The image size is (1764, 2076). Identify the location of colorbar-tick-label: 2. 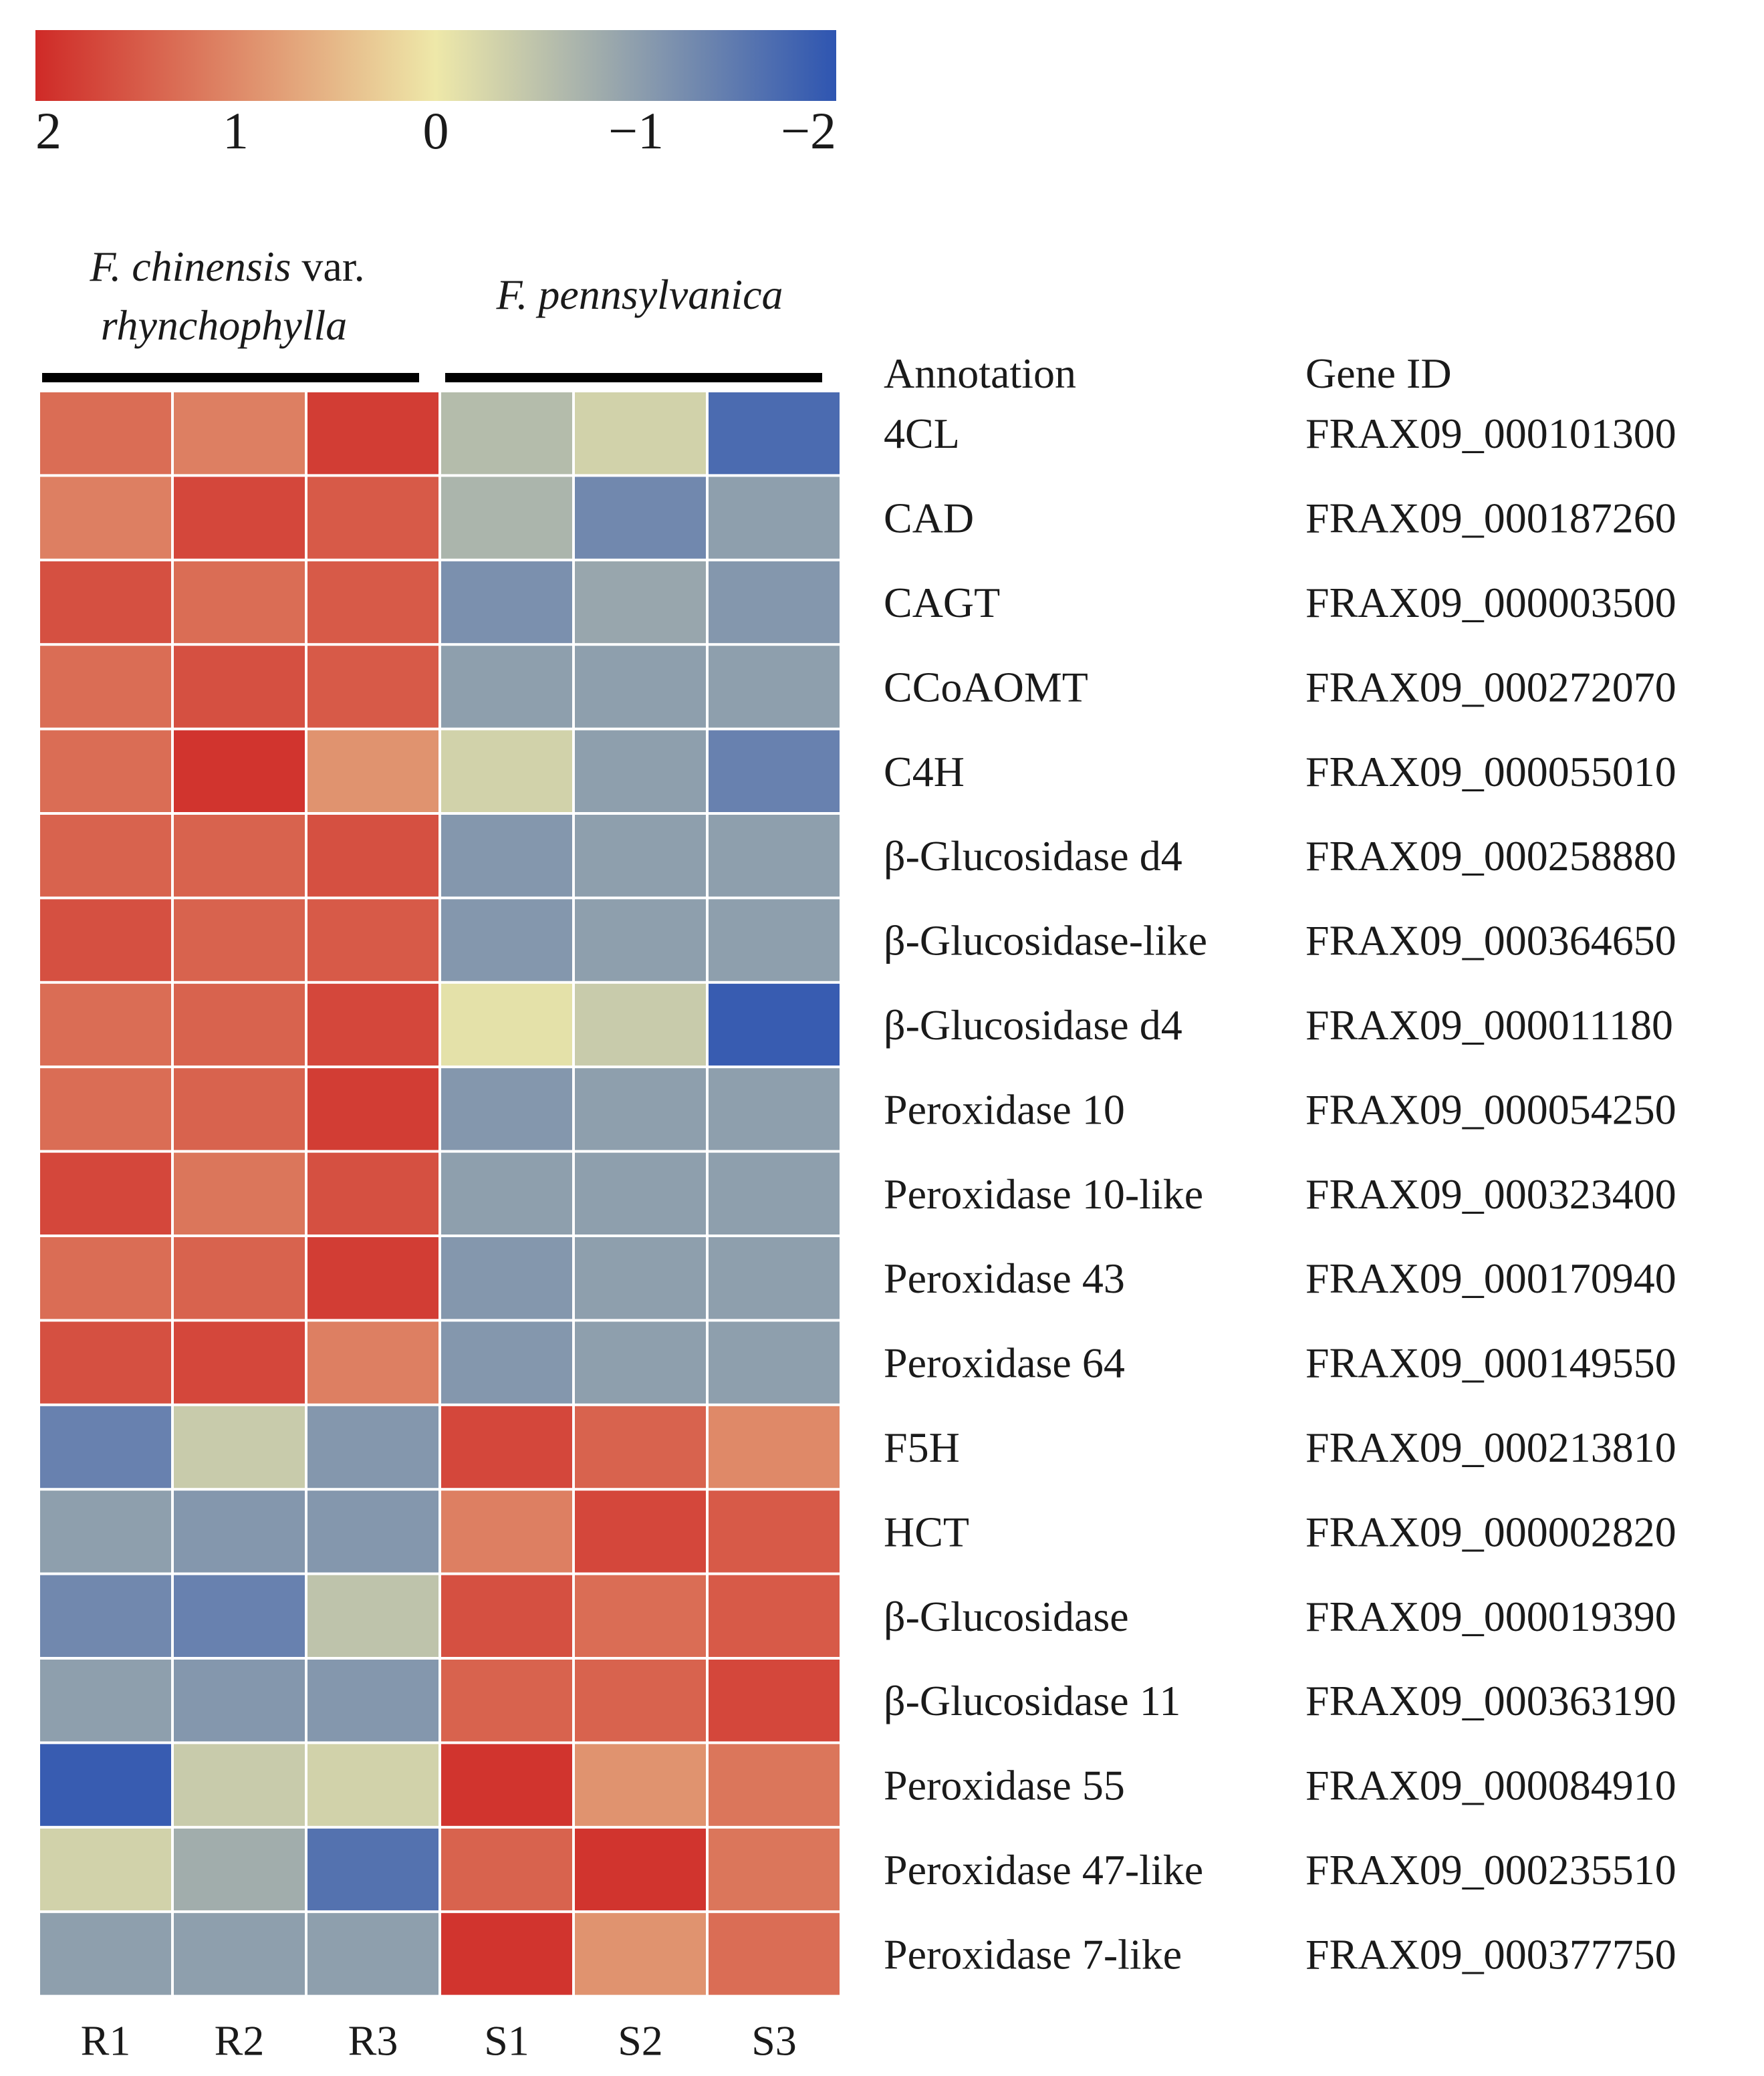
(48, 131).